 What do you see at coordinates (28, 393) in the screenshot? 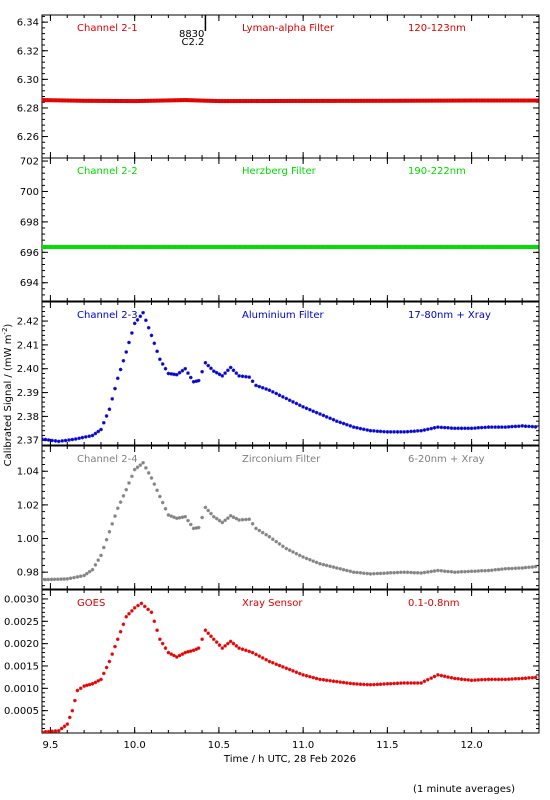
I see `y-tick-label: 2.39` at bounding box center [28, 393].